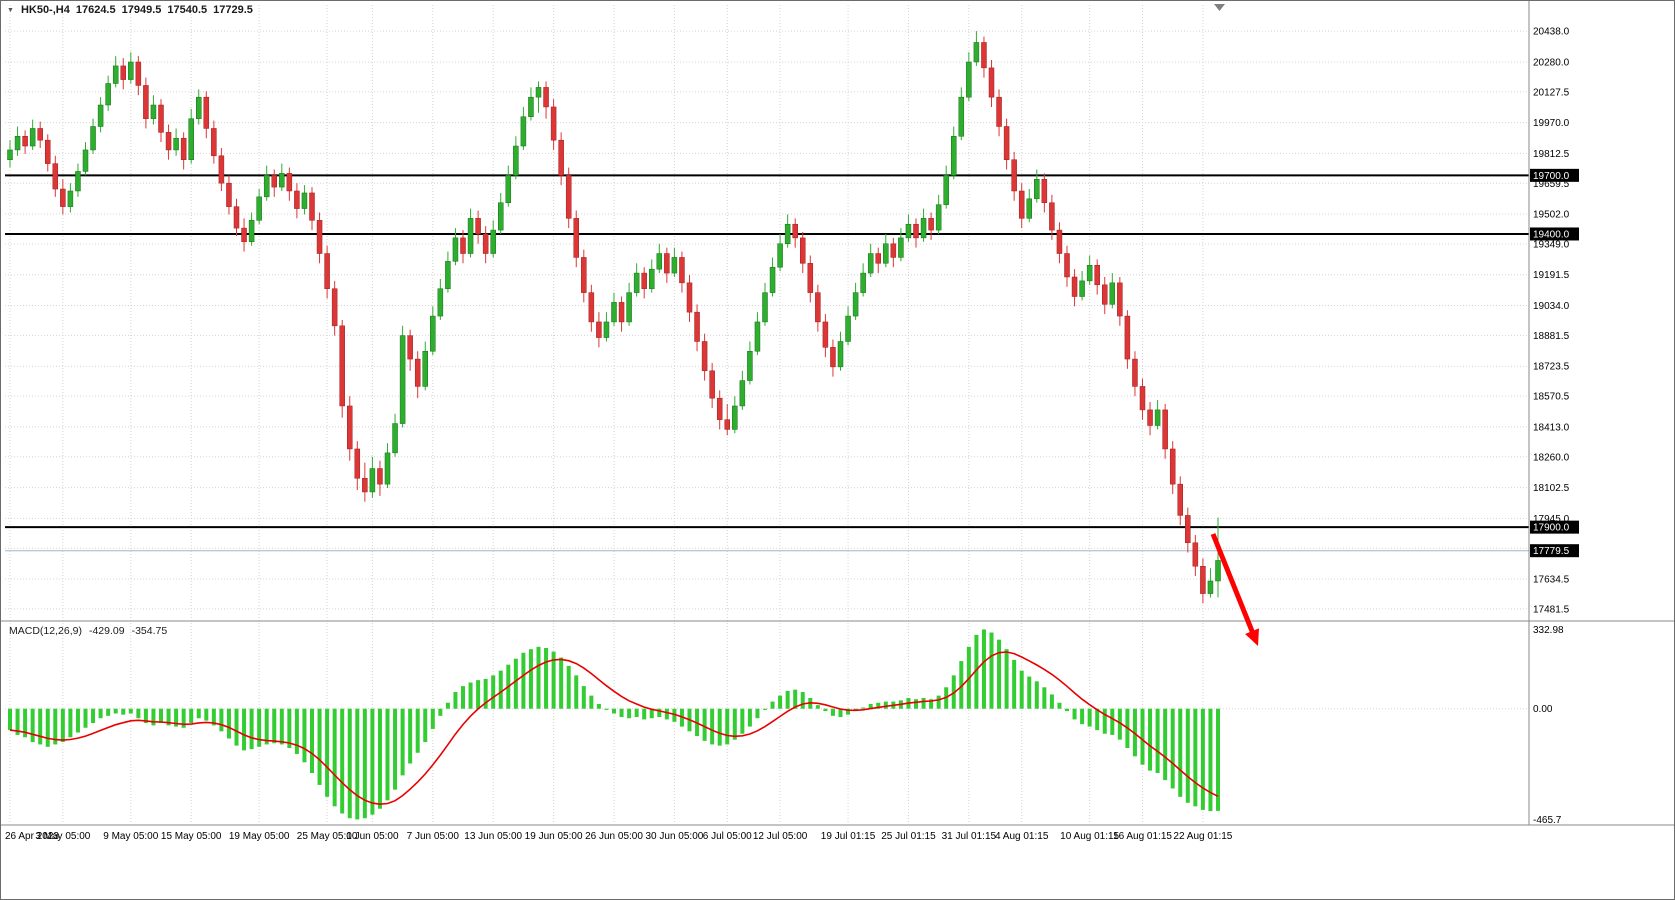 The height and width of the screenshot is (900, 1675). Describe the element at coordinates (1142, 836) in the screenshot. I see `time-axis-tick: 16 Aug 01:15` at that location.